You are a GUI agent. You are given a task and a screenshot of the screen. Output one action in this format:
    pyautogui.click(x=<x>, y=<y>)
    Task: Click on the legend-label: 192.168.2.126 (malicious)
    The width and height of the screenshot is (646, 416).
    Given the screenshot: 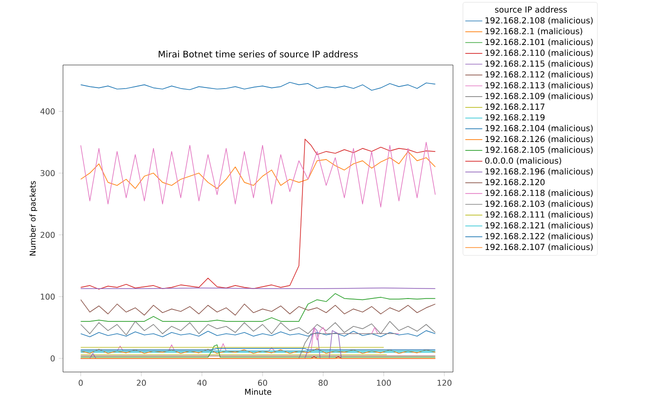 What is the action you would take?
    pyautogui.click(x=539, y=140)
    